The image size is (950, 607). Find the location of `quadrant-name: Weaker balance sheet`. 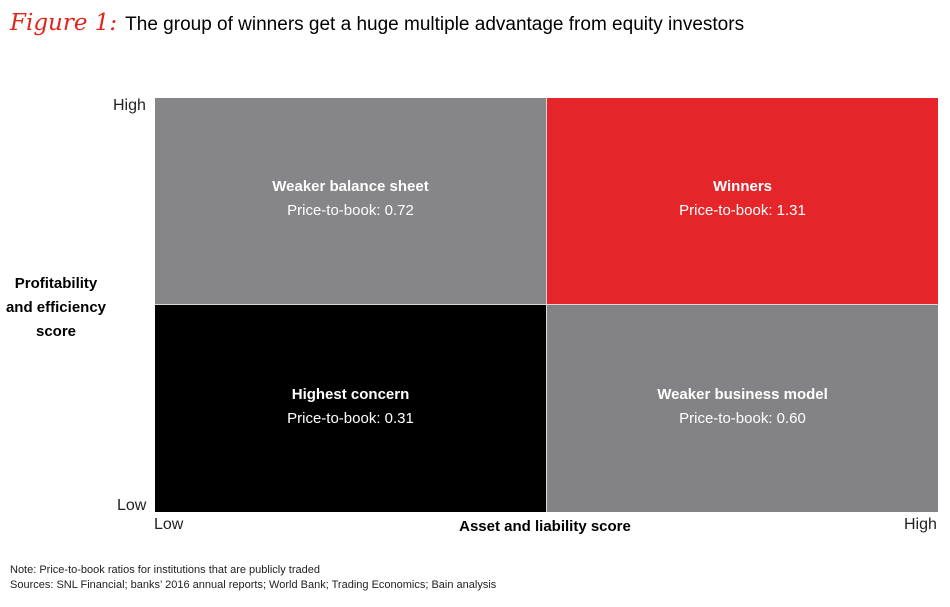

quadrant-name: Weaker balance sheet is located at coordinates (350, 186).